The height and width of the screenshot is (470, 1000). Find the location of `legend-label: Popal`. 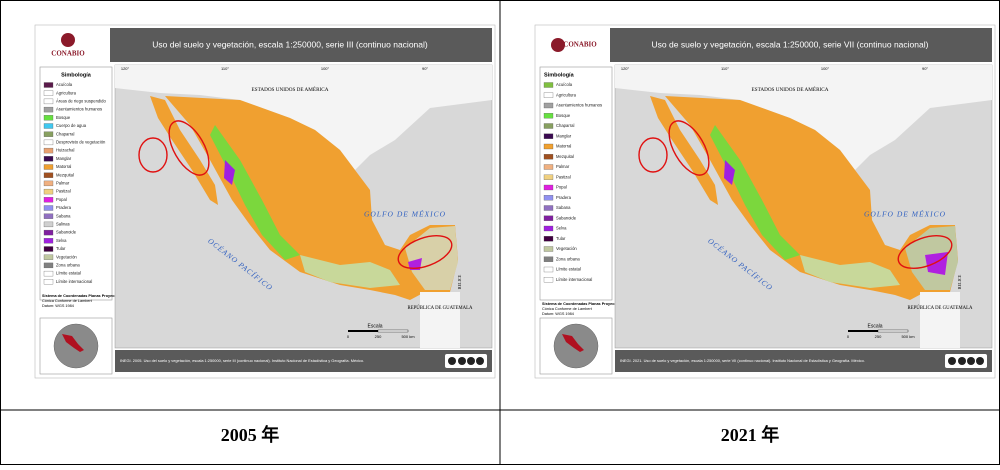

legend-label: Popal is located at coordinates (561, 187).